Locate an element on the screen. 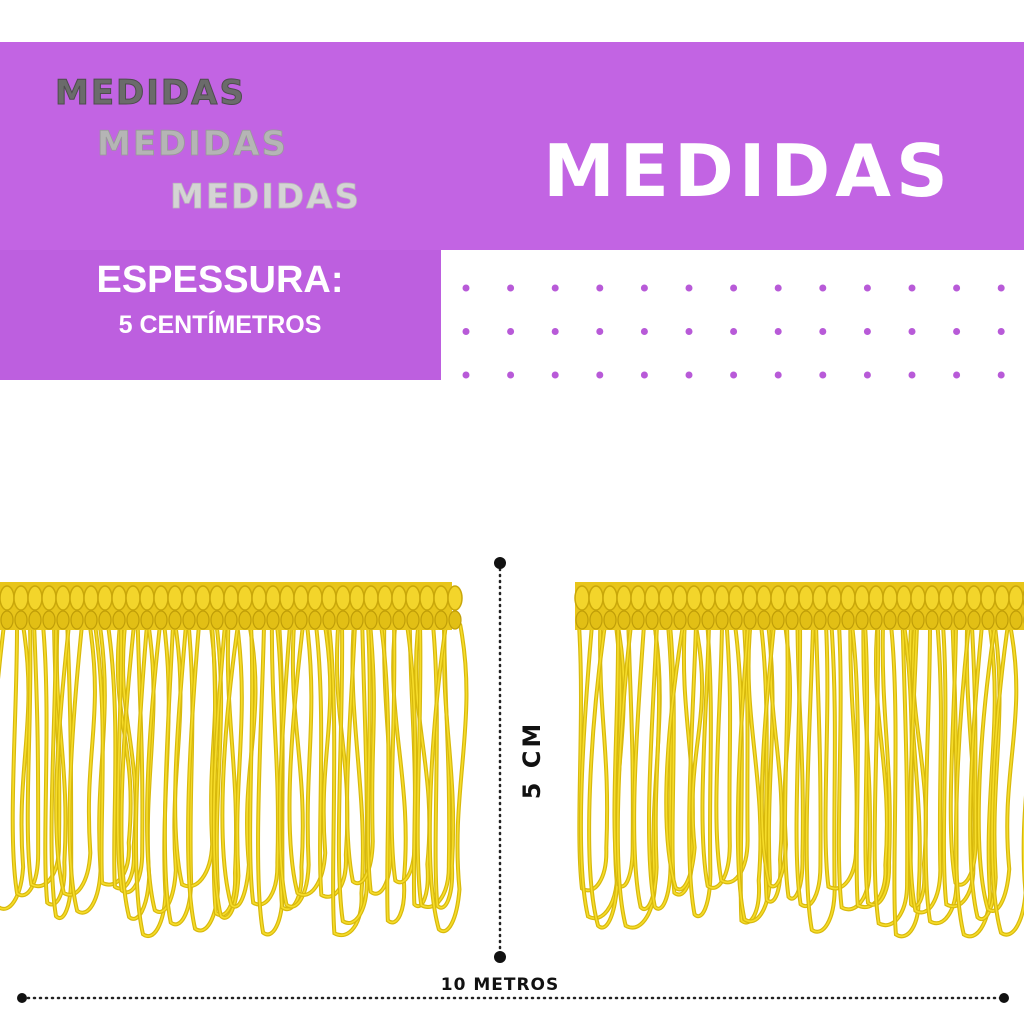 Image resolution: width=1024 pixels, height=1024 pixels. thickness-label: ESPESSURA: is located at coordinates (219, 280).